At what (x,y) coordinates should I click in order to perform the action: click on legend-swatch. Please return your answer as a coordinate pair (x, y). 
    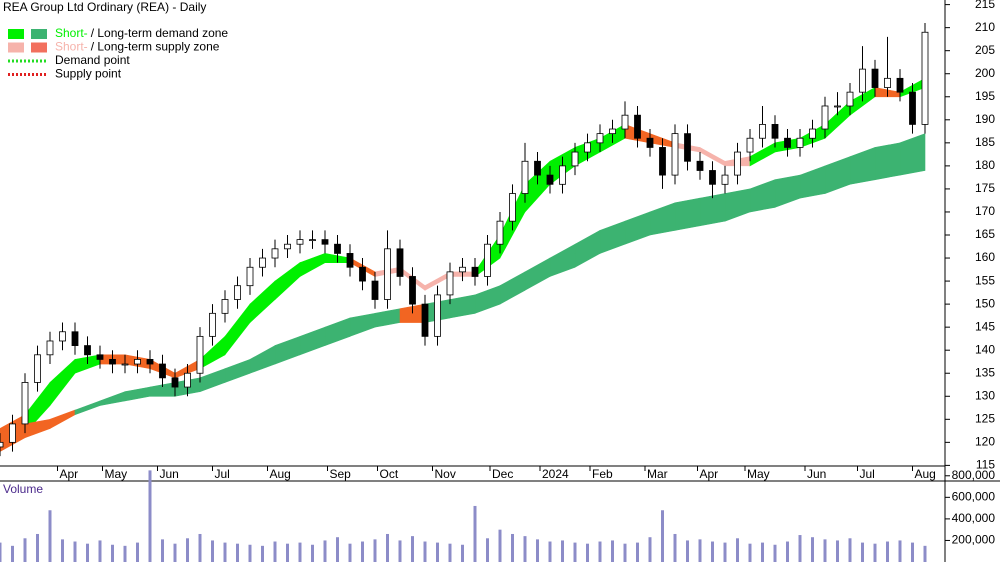
    Looking at the image, I should click on (39, 34).